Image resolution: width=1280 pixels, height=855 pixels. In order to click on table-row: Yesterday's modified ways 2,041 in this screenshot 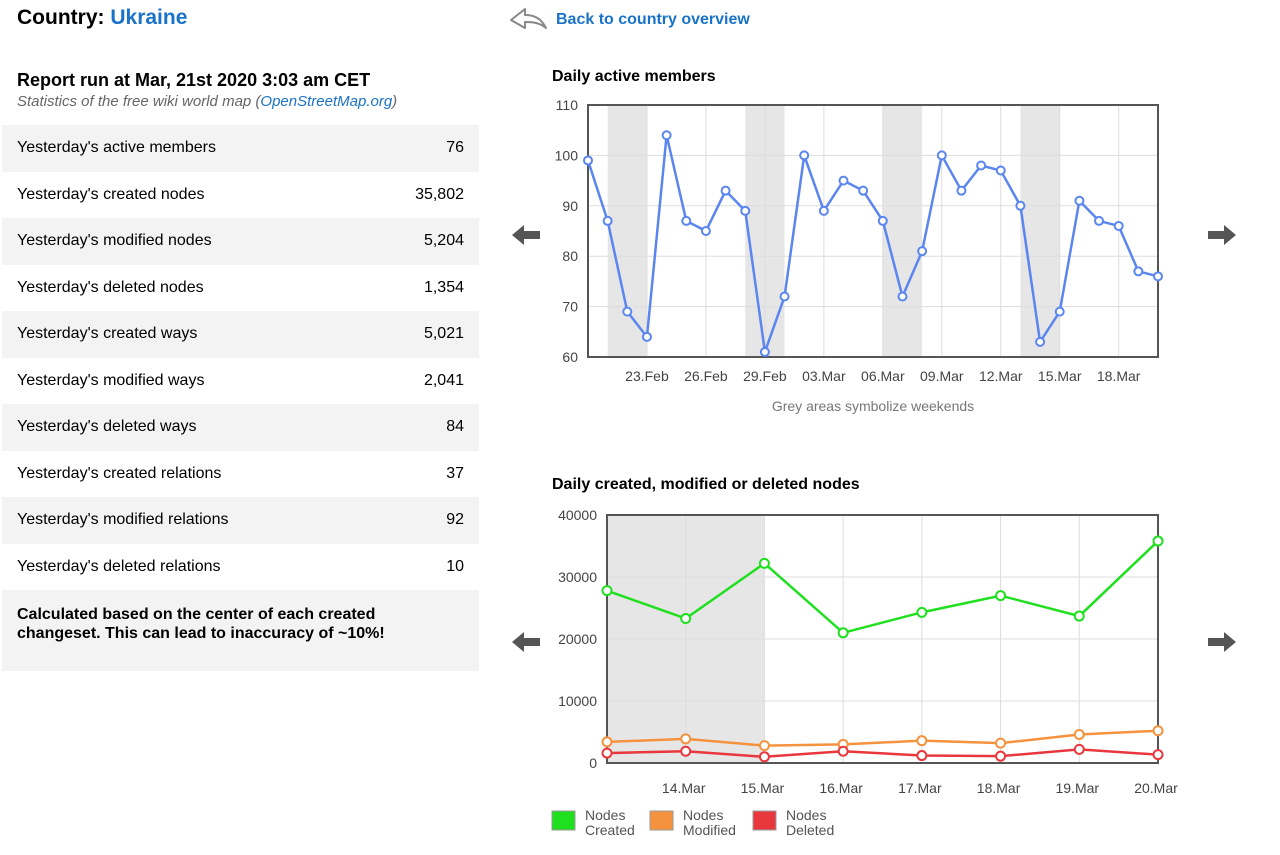, I will do `click(240, 381)`.